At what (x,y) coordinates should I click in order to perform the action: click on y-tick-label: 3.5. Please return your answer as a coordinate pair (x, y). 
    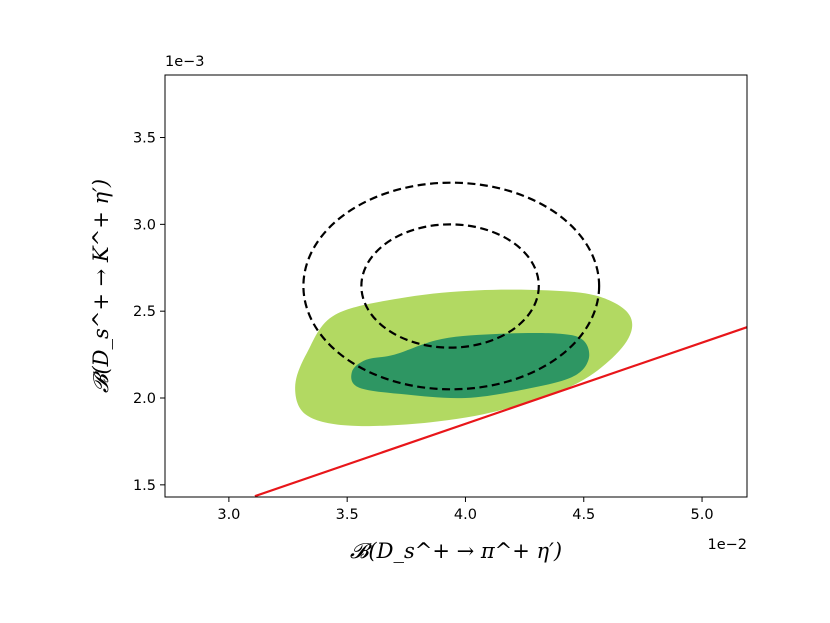
    Looking at the image, I should click on (144, 139).